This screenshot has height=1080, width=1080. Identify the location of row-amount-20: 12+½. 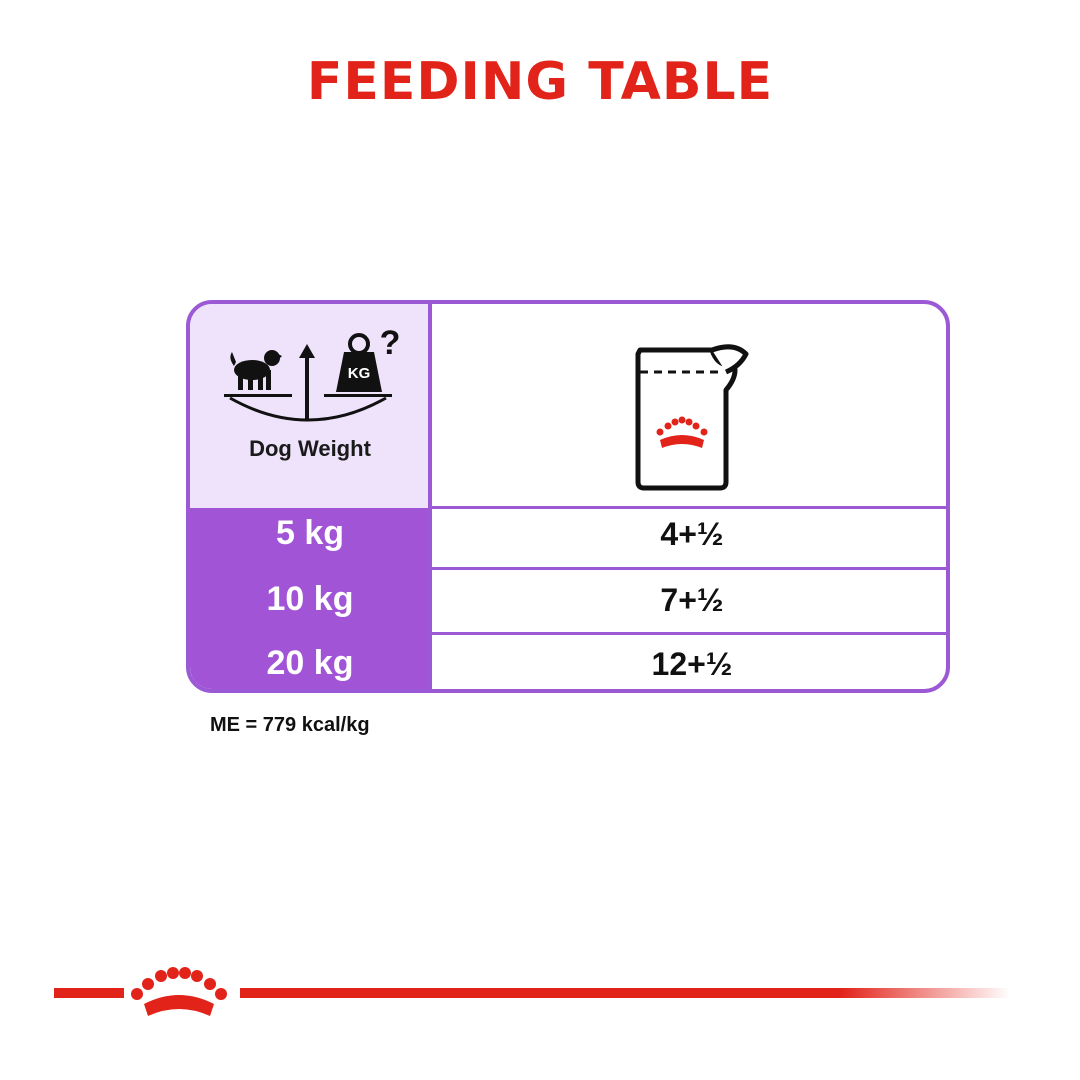
(692, 664).